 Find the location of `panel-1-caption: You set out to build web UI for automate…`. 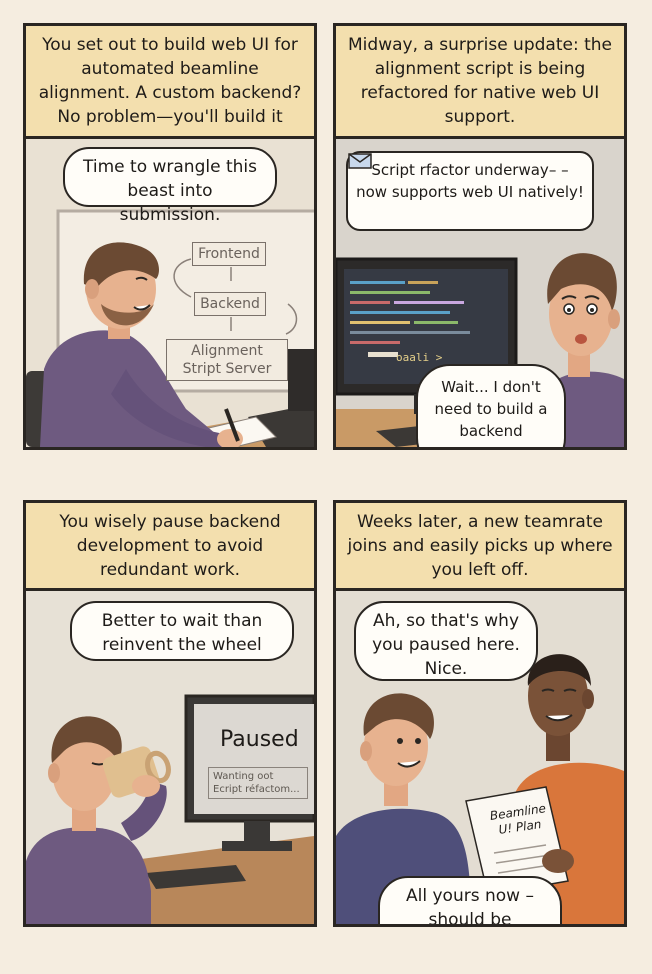

panel-1-caption: You set out to build web UI for automate… is located at coordinates (170, 82).